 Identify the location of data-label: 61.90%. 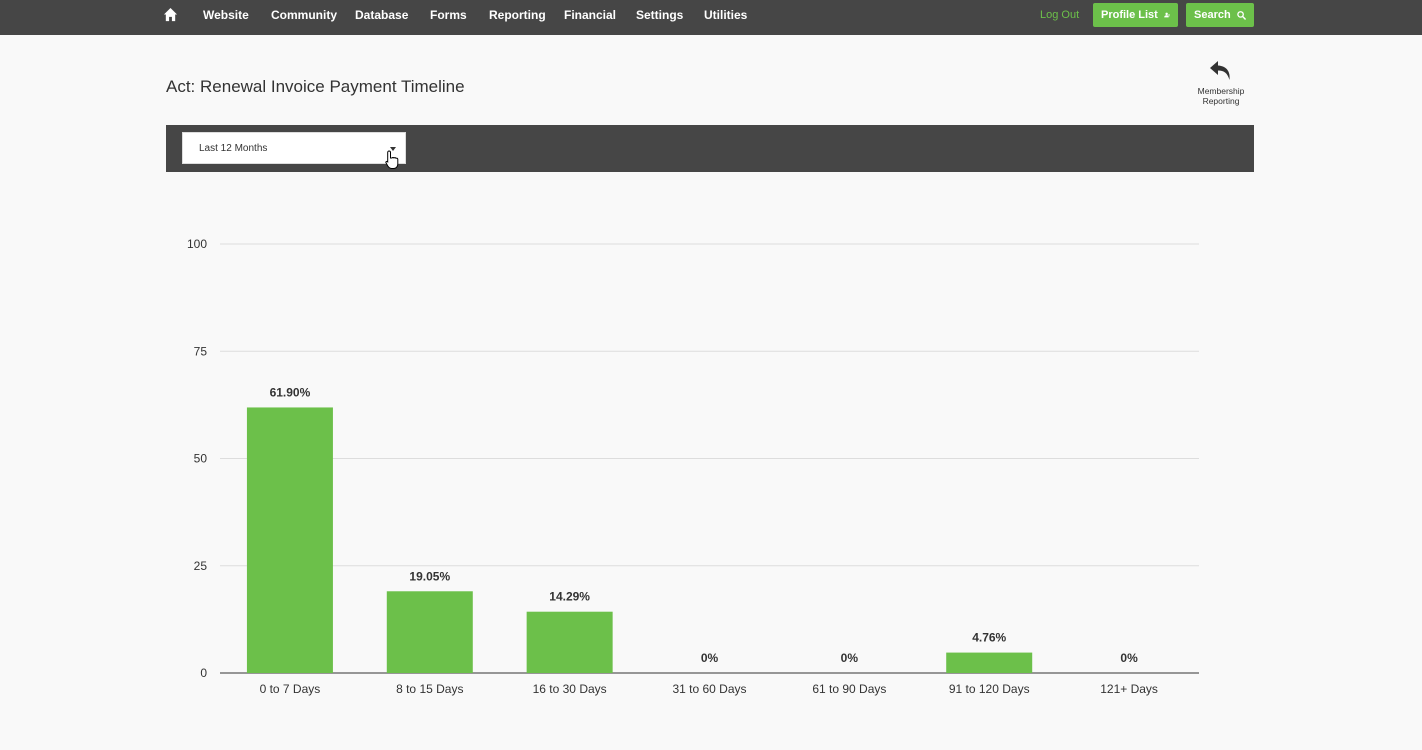
(290, 392).